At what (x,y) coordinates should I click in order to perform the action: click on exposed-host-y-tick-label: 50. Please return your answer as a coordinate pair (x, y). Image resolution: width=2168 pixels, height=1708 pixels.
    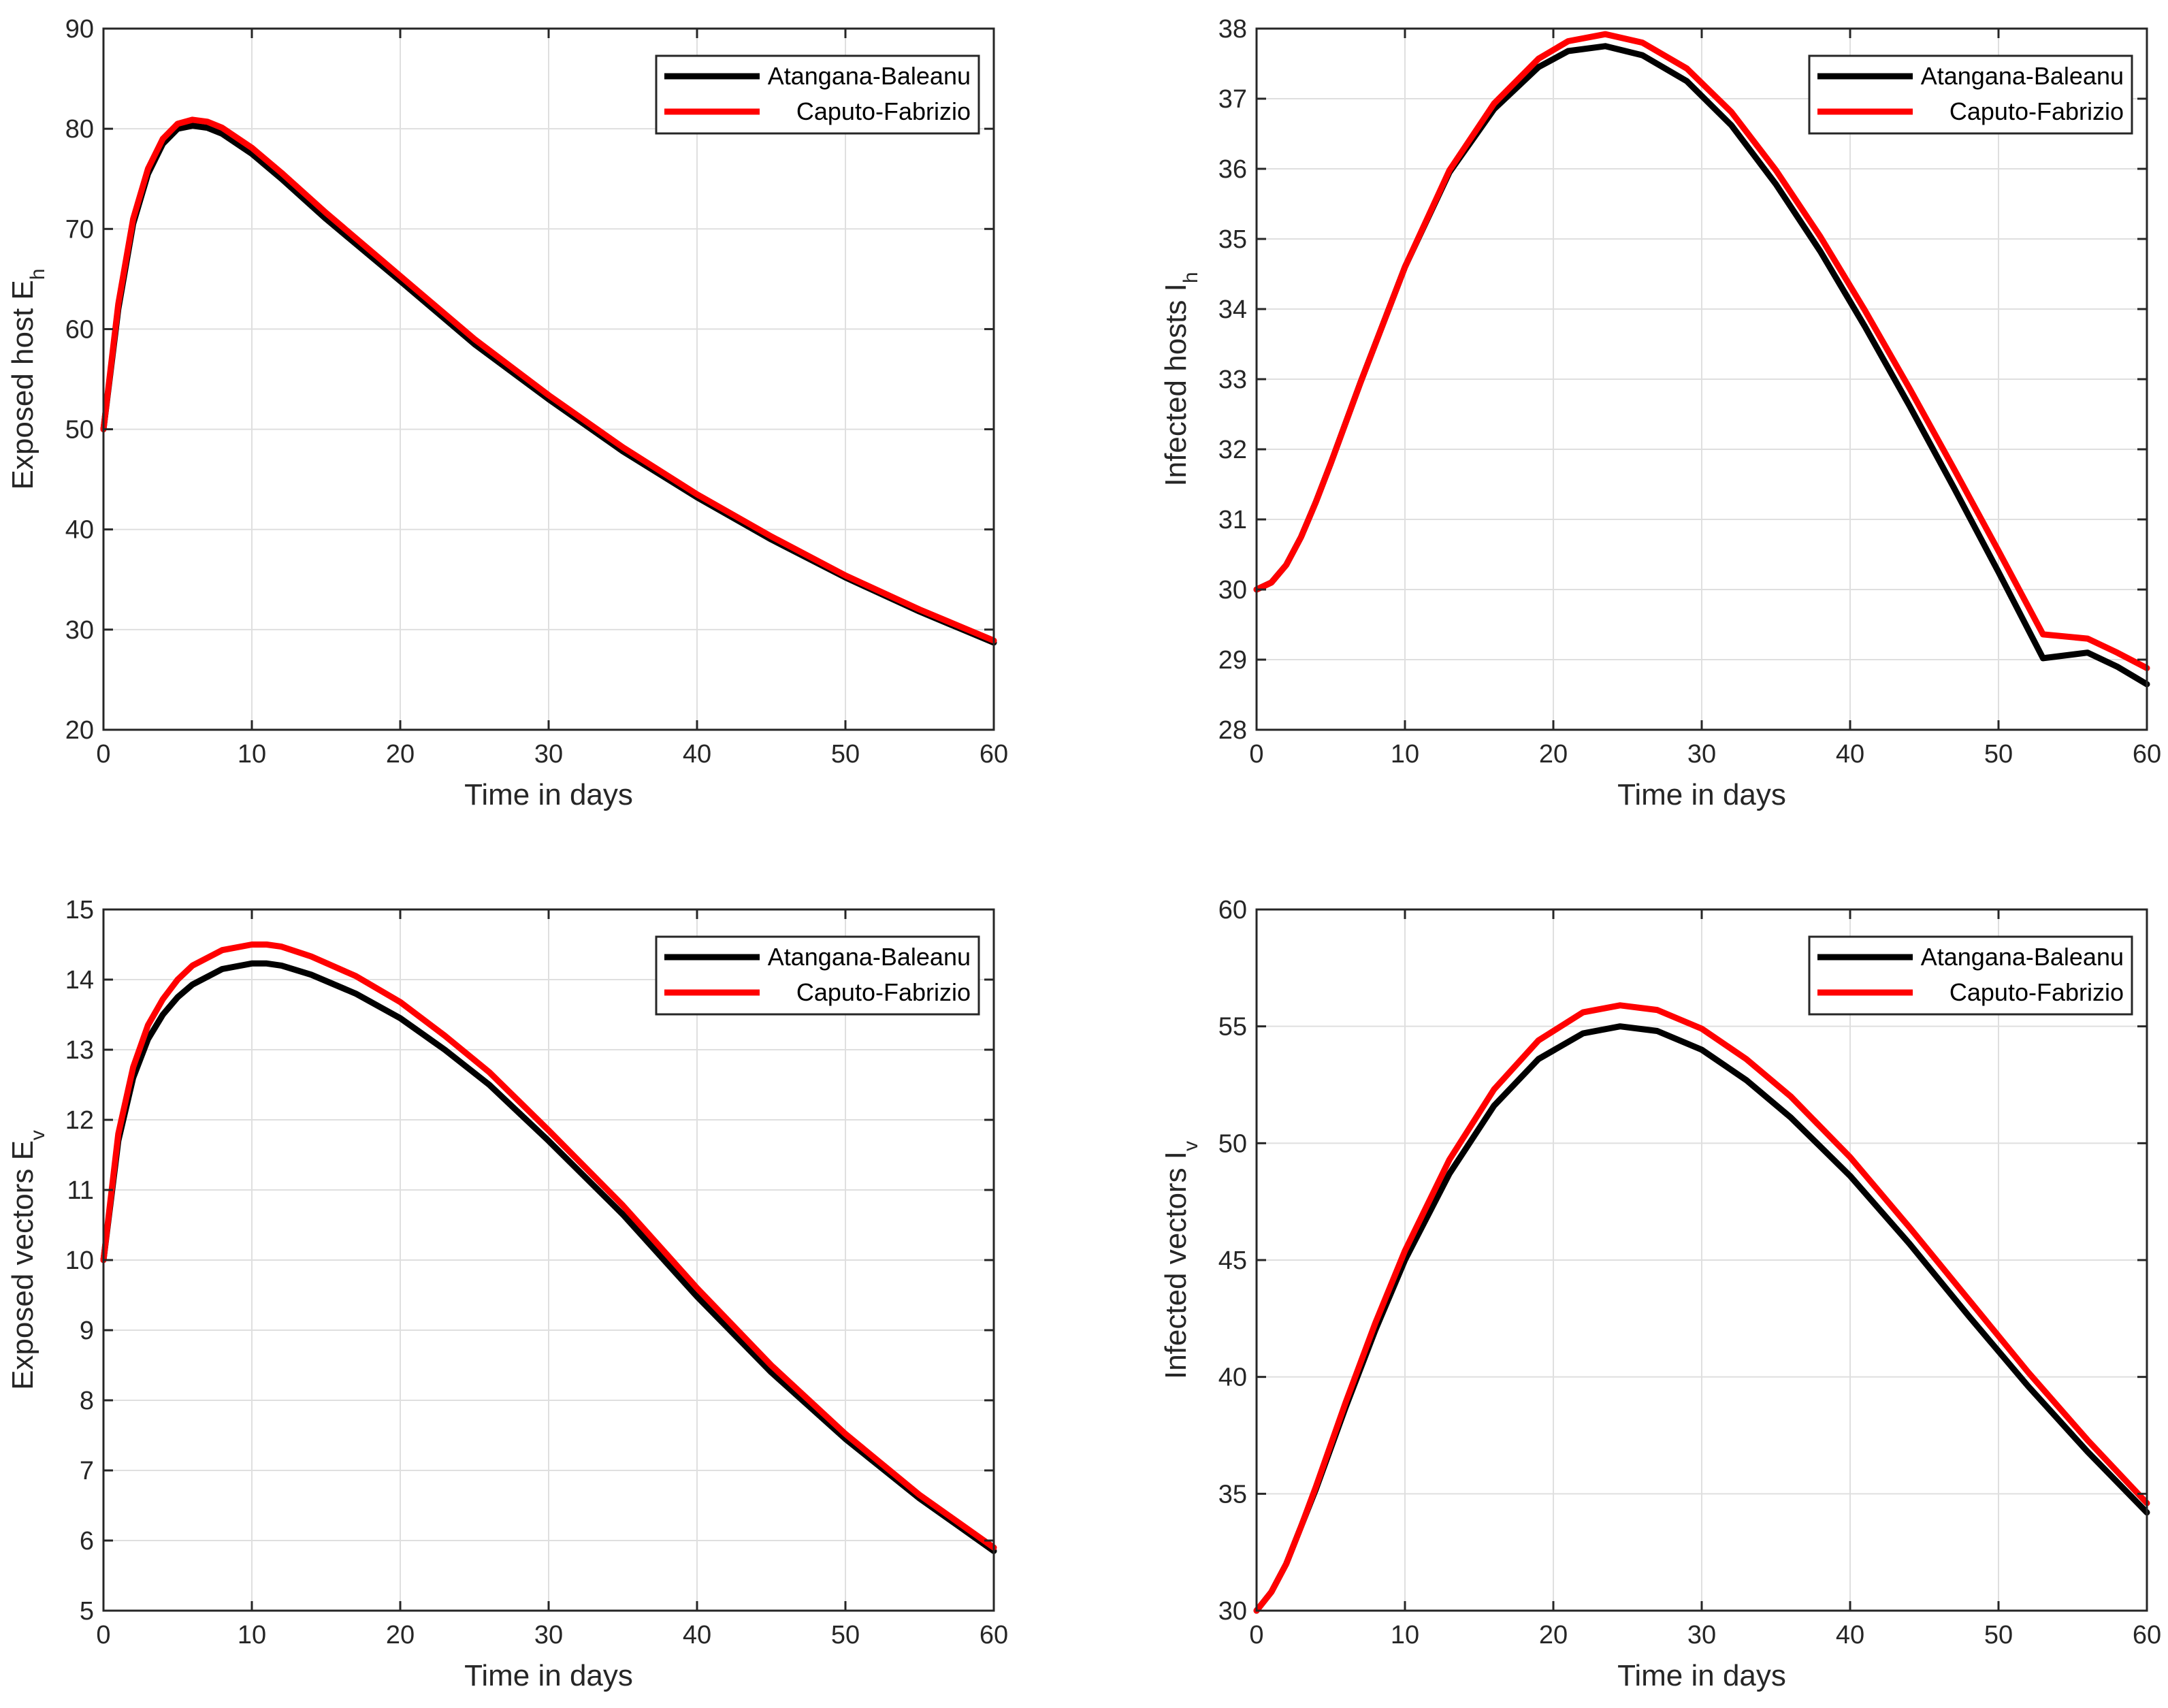
    Looking at the image, I should click on (79, 430).